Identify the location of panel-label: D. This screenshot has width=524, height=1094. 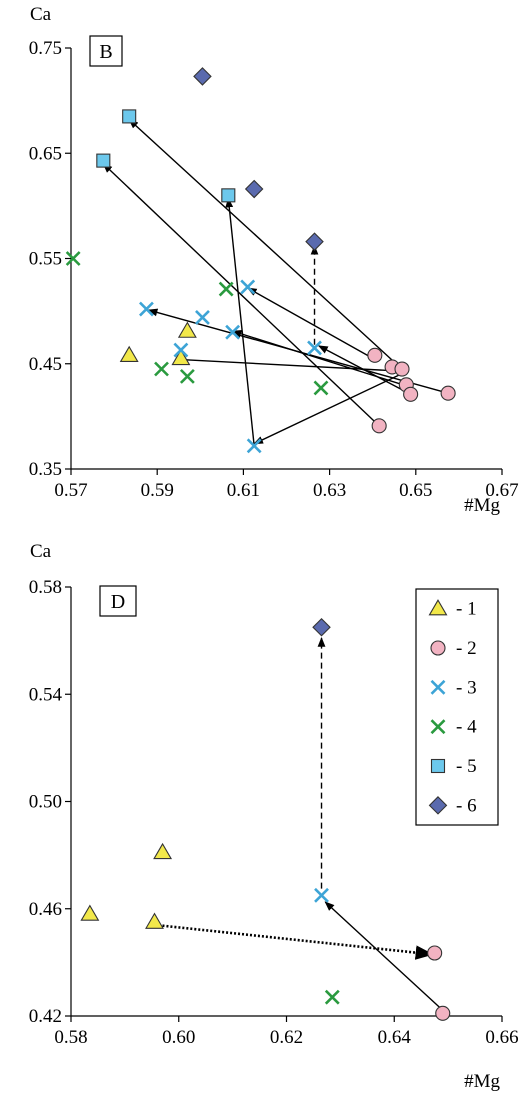
(118, 602).